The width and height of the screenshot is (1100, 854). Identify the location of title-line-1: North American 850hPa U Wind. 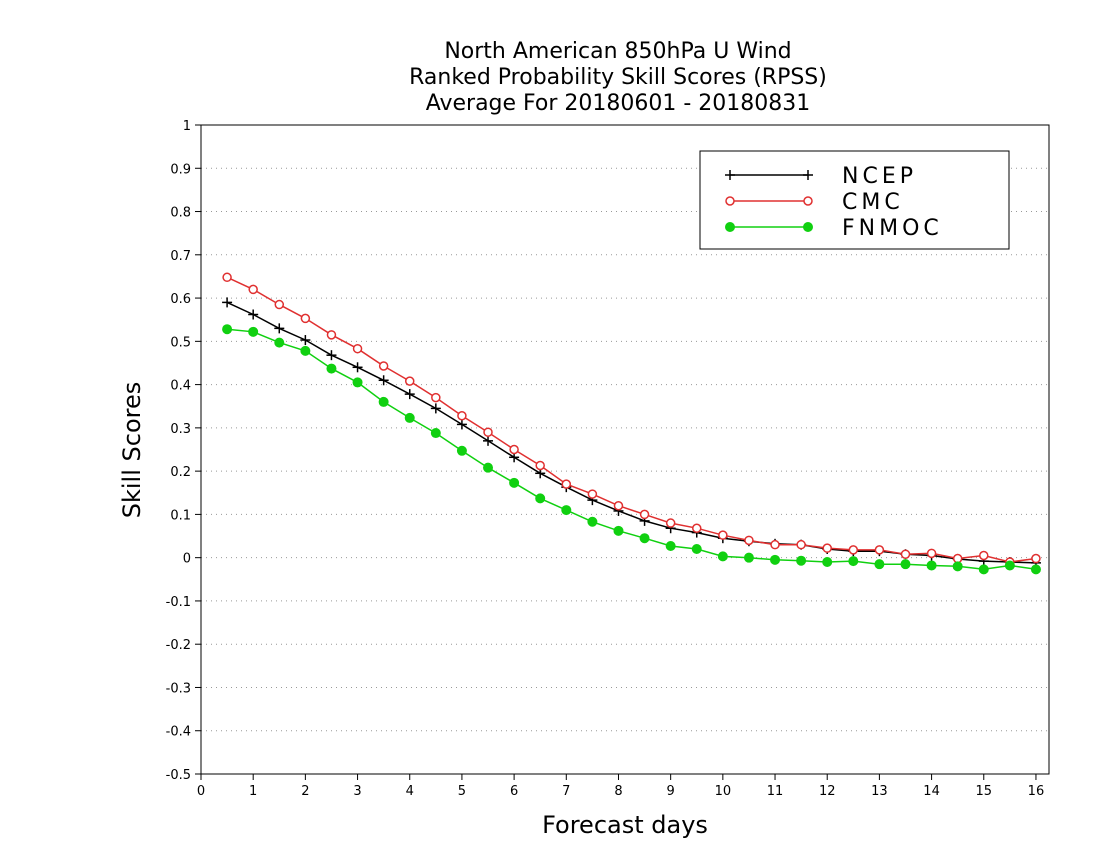
(617, 51).